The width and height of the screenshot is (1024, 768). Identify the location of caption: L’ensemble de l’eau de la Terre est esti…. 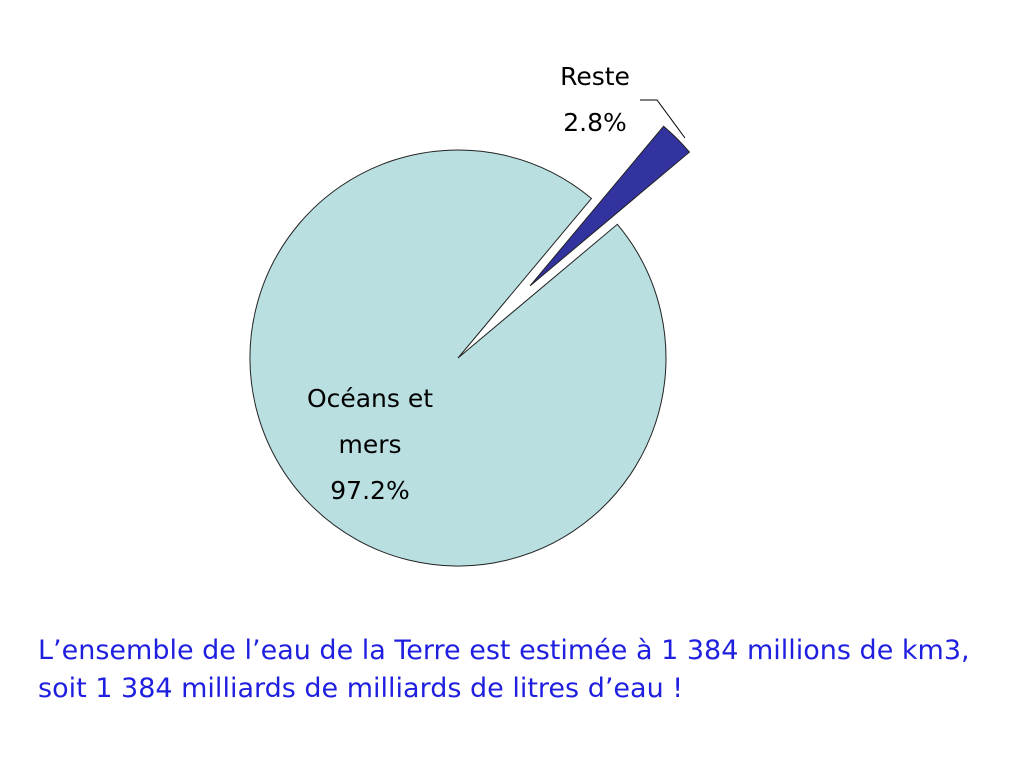
(504, 669).